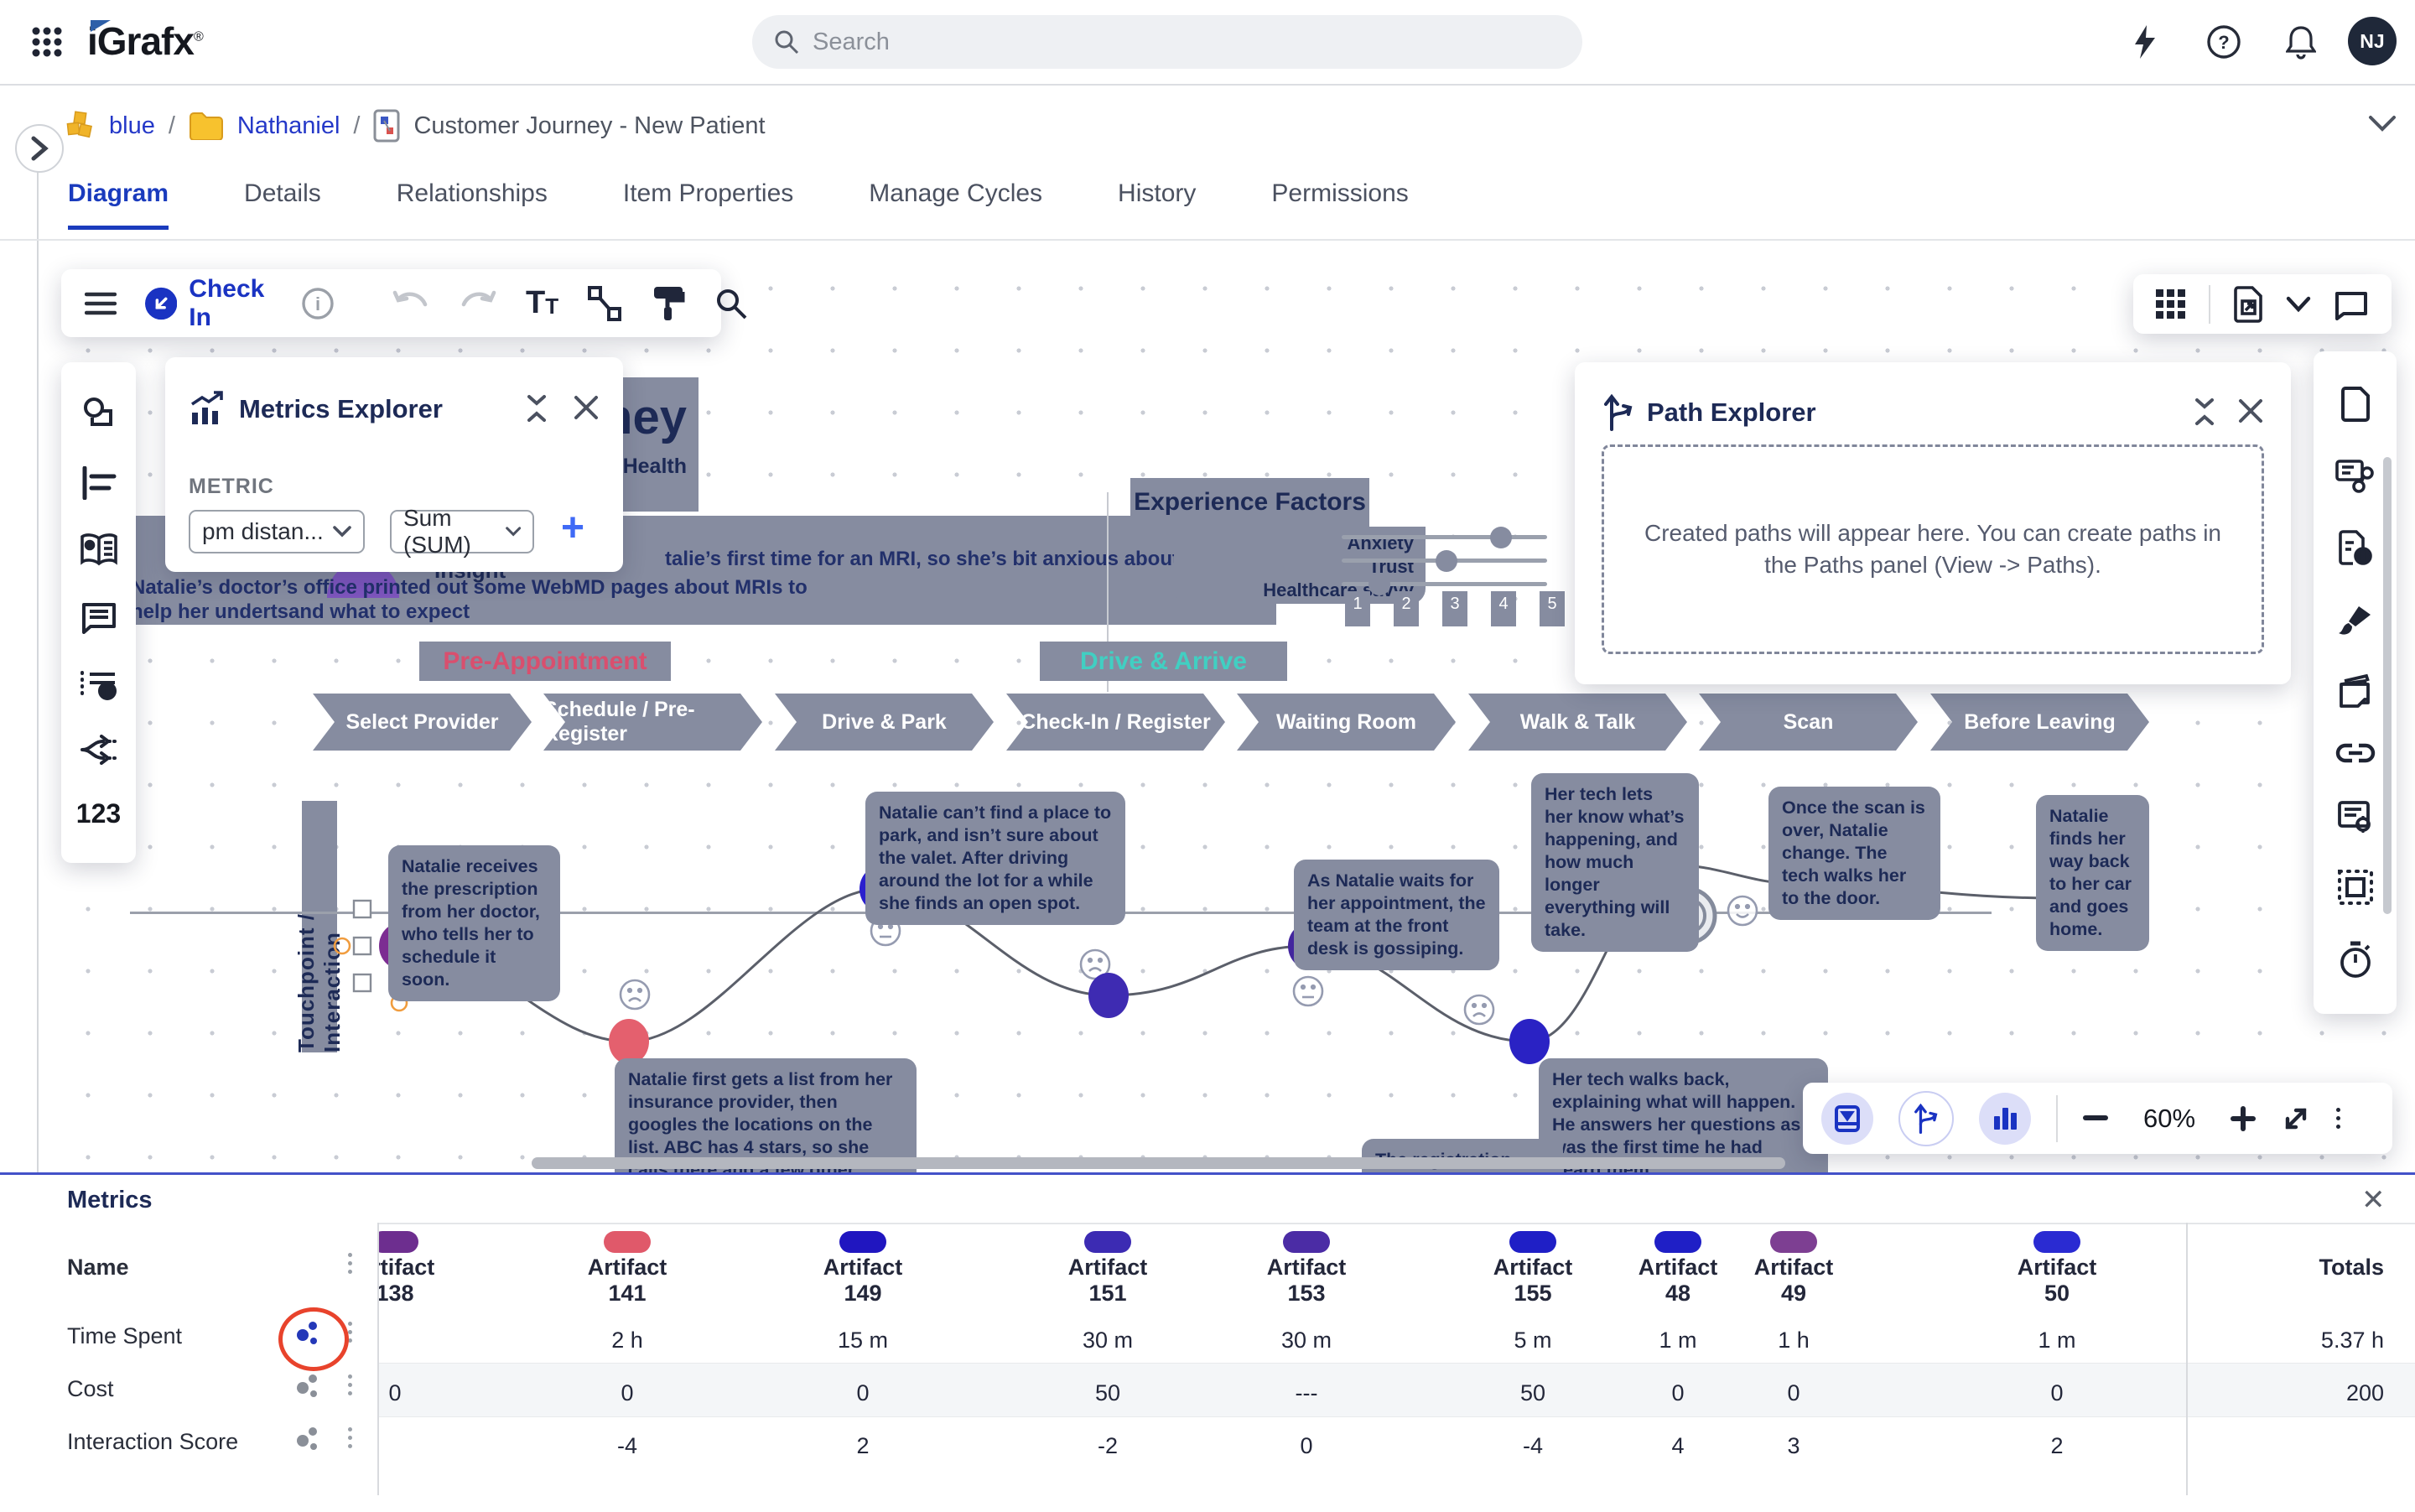  I want to click on canvas-h-scrollbar, so click(1158, 1163).